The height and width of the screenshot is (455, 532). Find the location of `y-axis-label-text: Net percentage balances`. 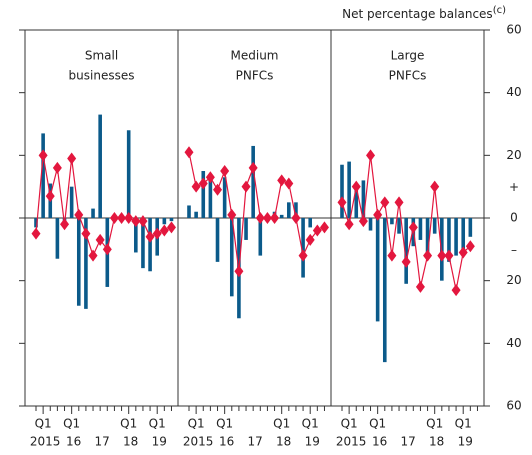

y-axis-label-text: Net percentage balances is located at coordinates (417, 14).